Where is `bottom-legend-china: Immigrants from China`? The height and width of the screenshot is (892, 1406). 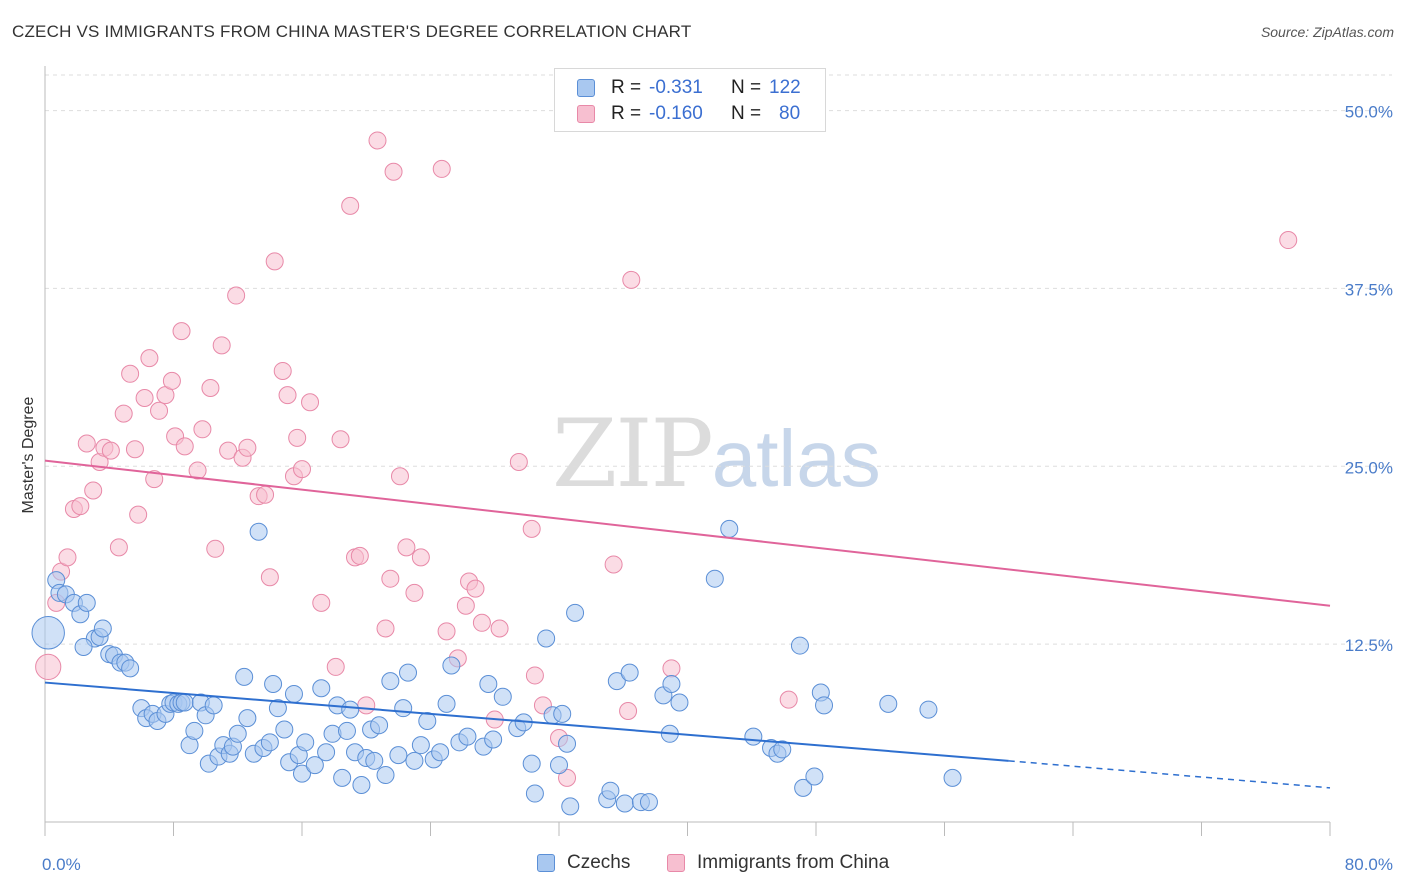 bottom-legend-china: Immigrants from China is located at coordinates (778, 863).